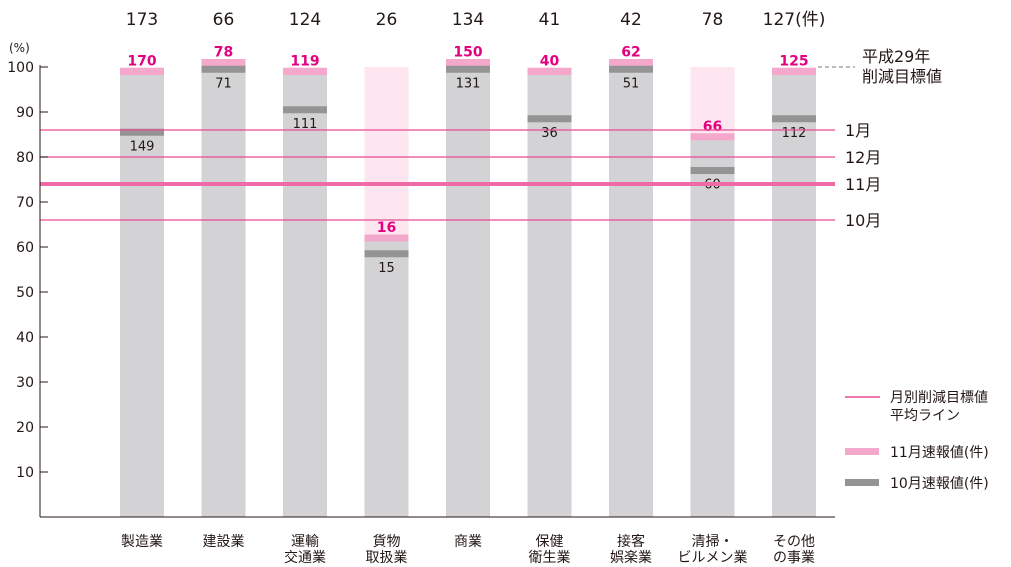  I want to click on legend-november-label: 11月速報値(件), so click(939, 453).